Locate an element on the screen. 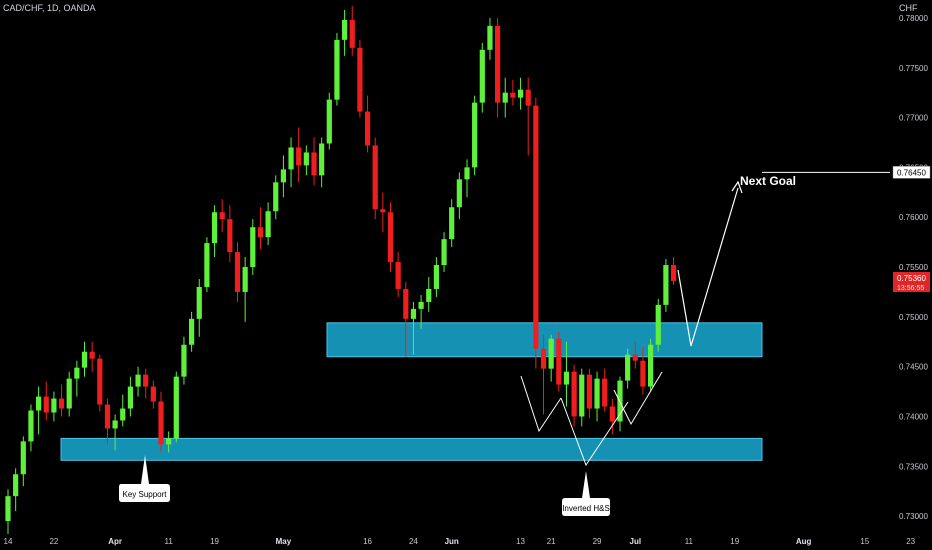  price-tick-label: 0.73000 is located at coordinates (913, 516).